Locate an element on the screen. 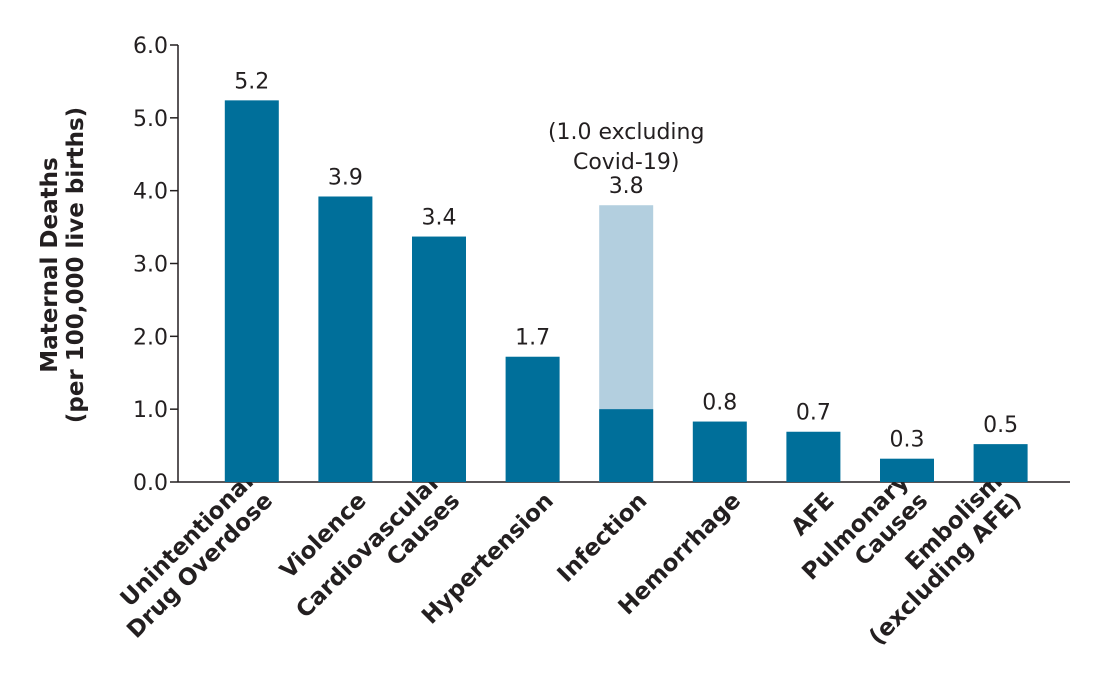 The width and height of the screenshot is (1106, 679). value-label: 3.9 is located at coordinates (345, 177).